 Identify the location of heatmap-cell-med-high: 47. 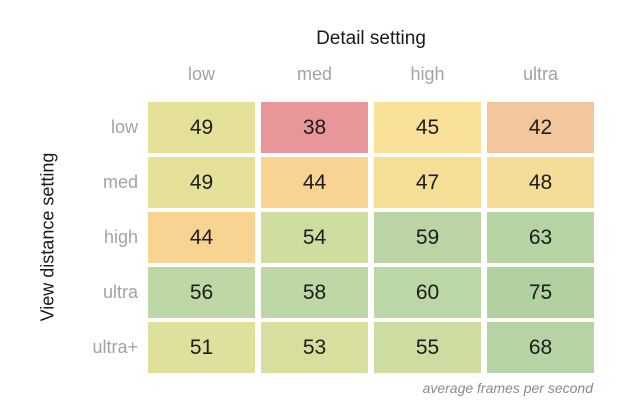
(427, 182).